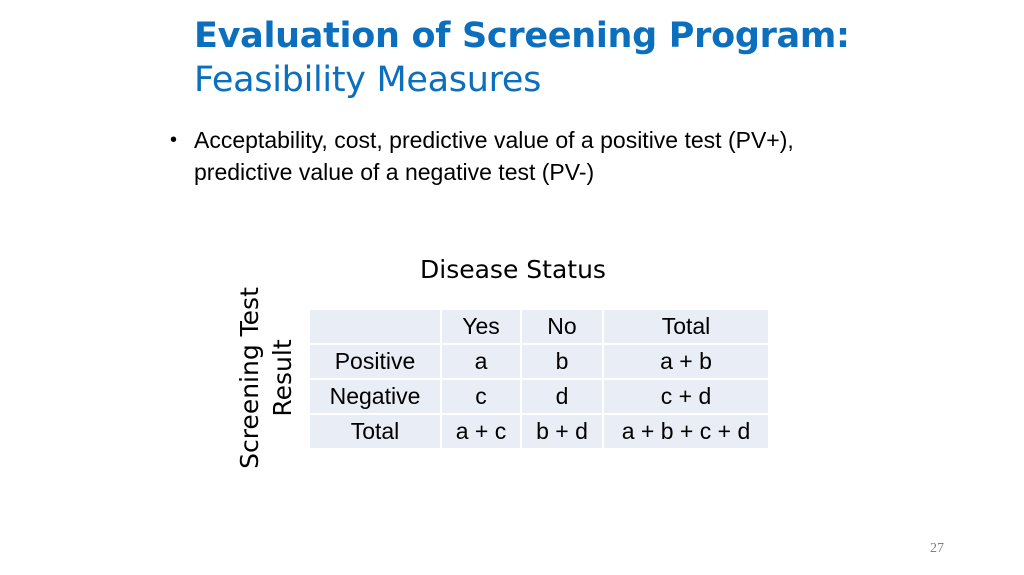 This screenshot has height=575, width=1024. Describe the element at coordinates (481, 361) in the screenshot. I see `table-cell: a` at that location.